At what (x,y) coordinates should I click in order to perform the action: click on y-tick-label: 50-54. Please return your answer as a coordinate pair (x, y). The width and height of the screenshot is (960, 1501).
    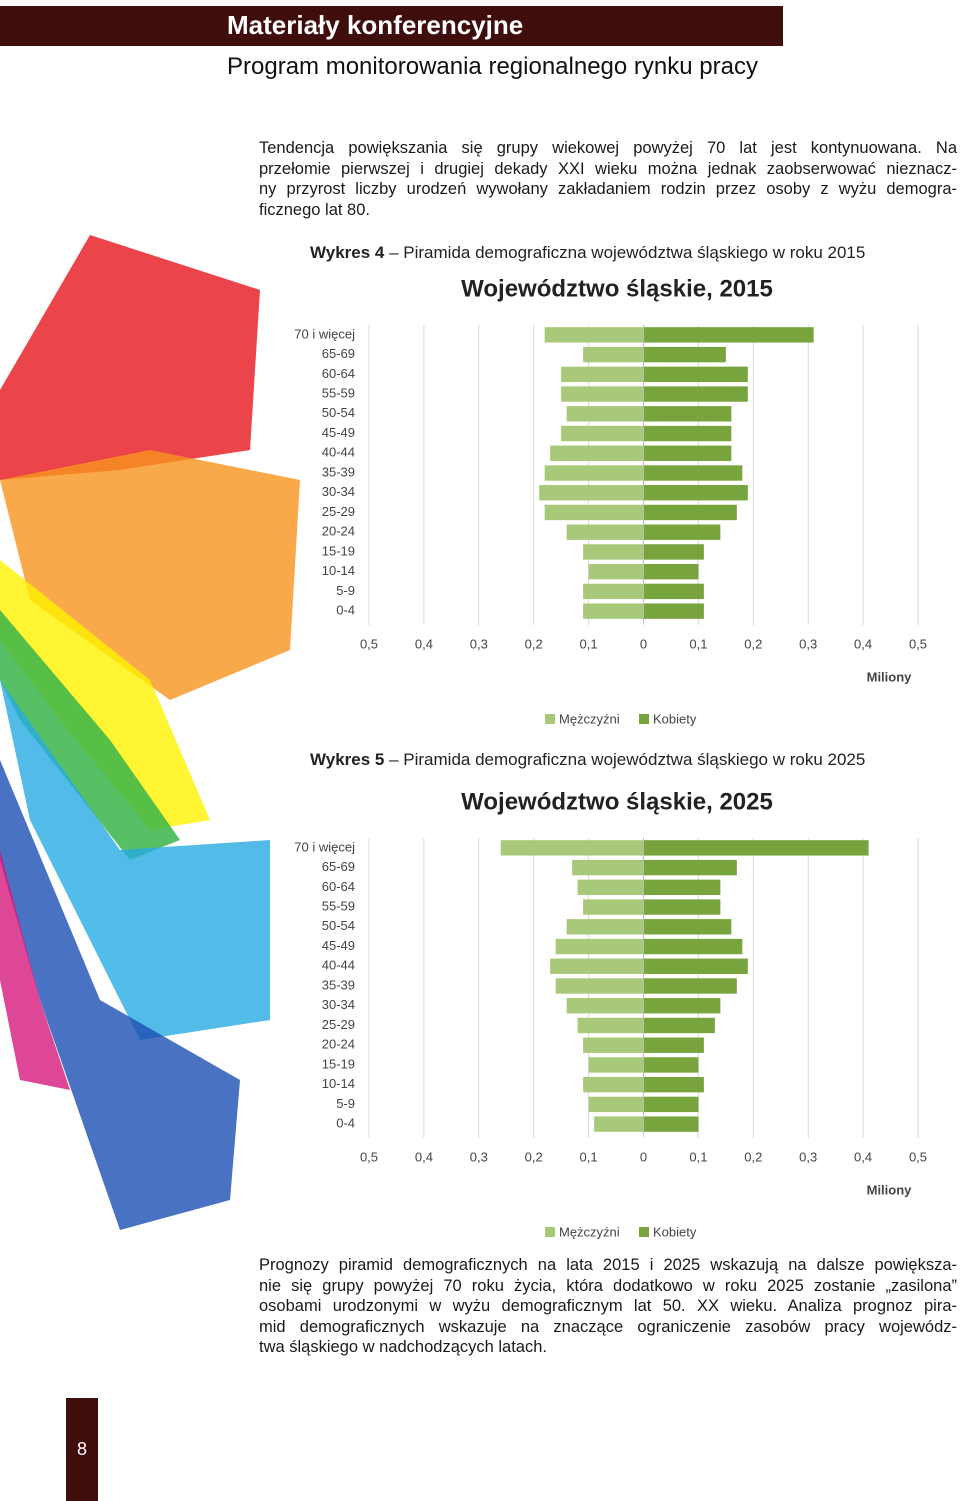
    Looking at the image, I should click on (338, 412).